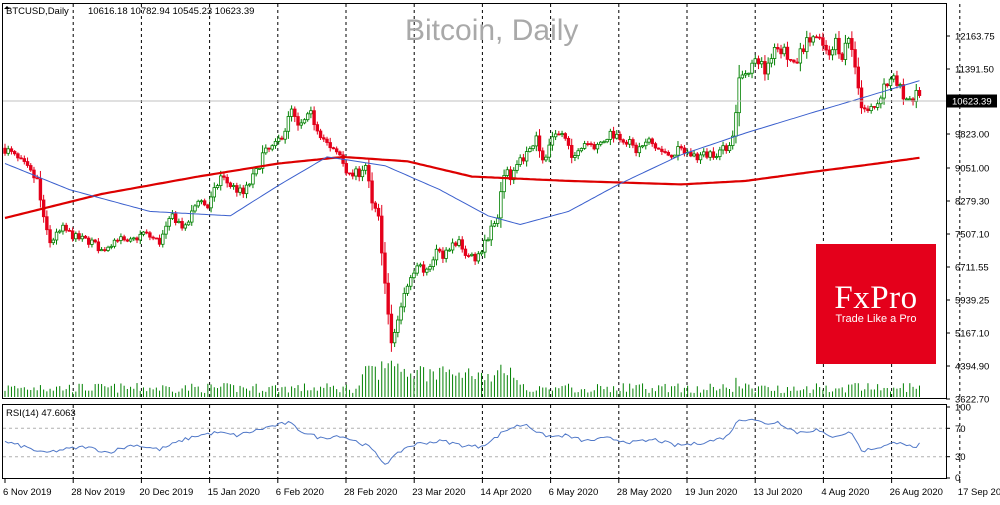 Image resolution: width=1000 pixels, height=505 pixels. I want to click on price-tick-label: 5167.10, so click(972, 334).